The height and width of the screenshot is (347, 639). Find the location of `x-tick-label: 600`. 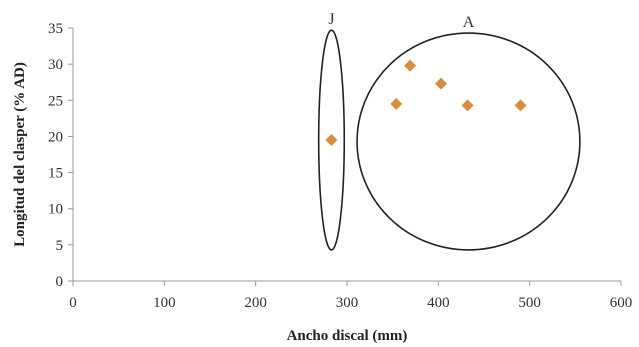

x-tick-label: 600 is located at coordinates (621, 303).